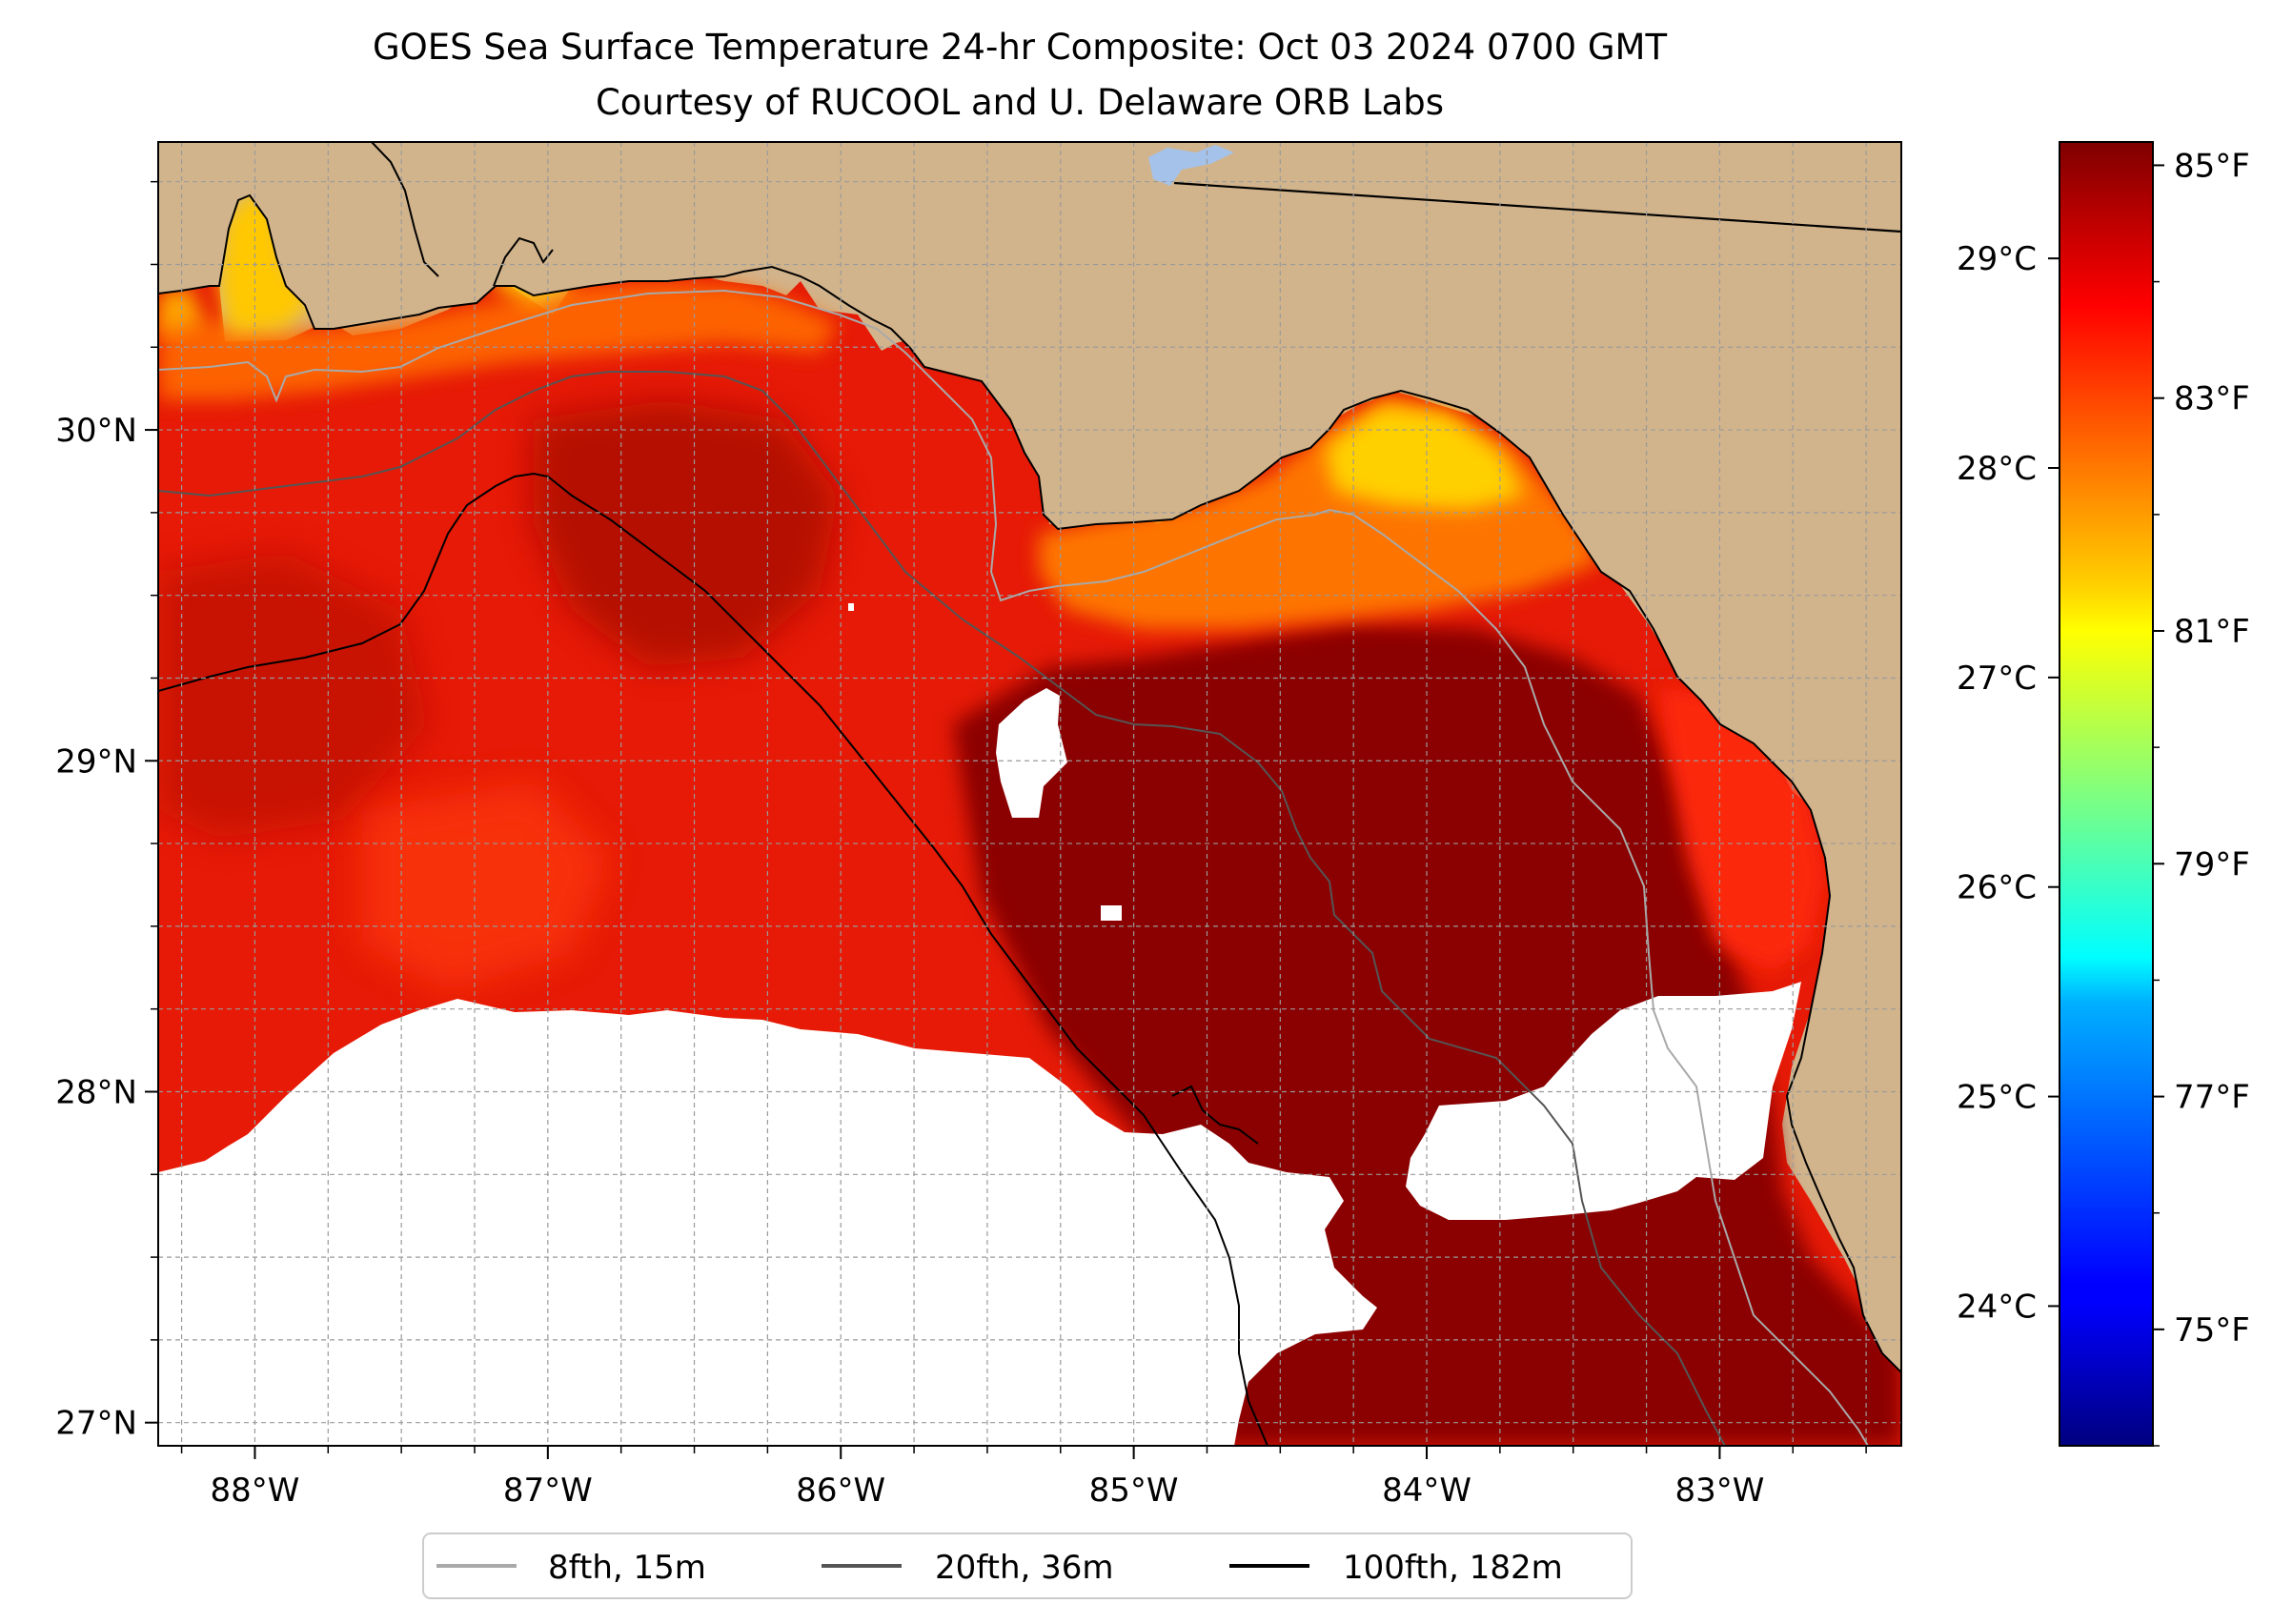  What do you see at coordinates (1719, 1491) in the screenshot?
I see `x-tick-label: 83°W` at bounding box center [1719, 1491].